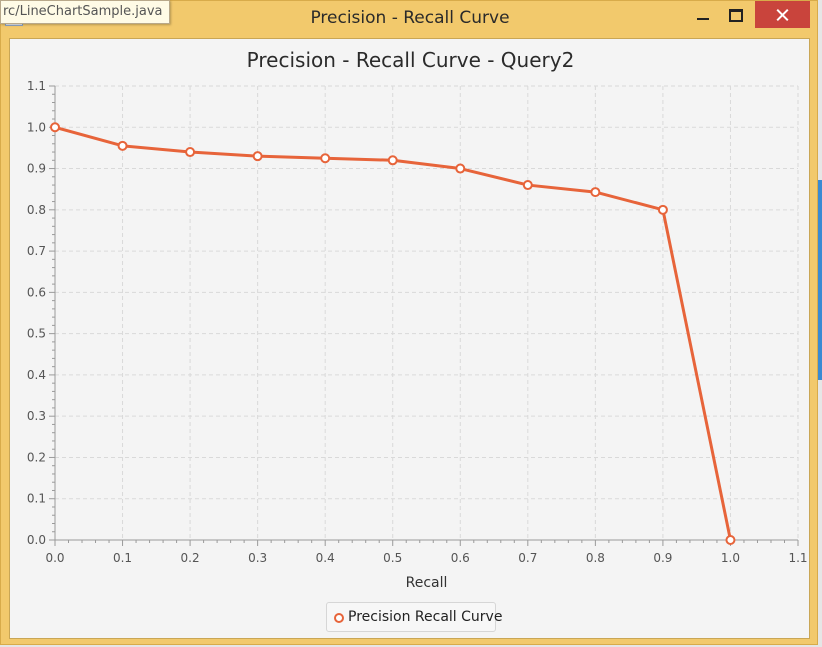 The image size is (822, 647). I want to click on legend-label: Precision Recall Curve, so click(425, 617).